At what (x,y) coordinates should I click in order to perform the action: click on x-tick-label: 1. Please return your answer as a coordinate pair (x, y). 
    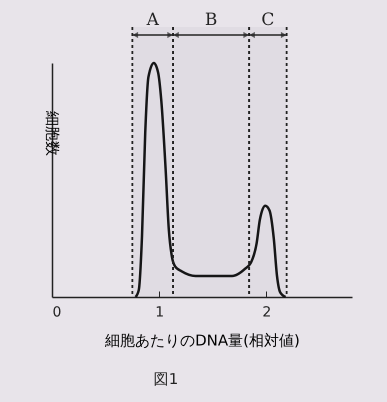
    Looking at the image, I should click on (159, 312).